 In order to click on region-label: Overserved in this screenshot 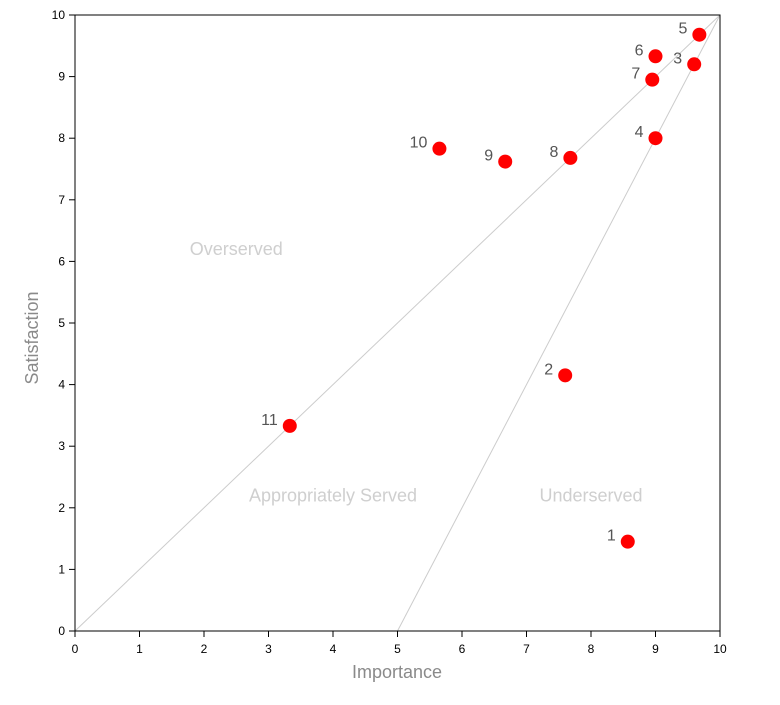, I will do `click(236, 249)`.